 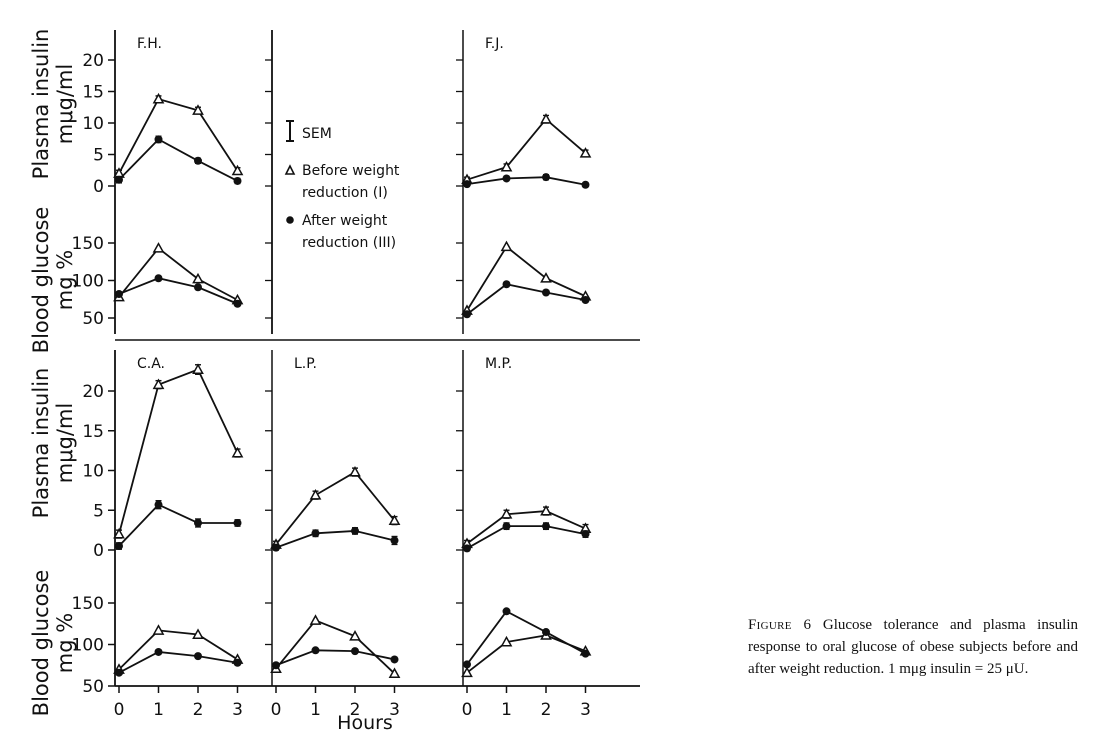 I want to click on insulin-point-fh-before, so click(x=198, y=109).